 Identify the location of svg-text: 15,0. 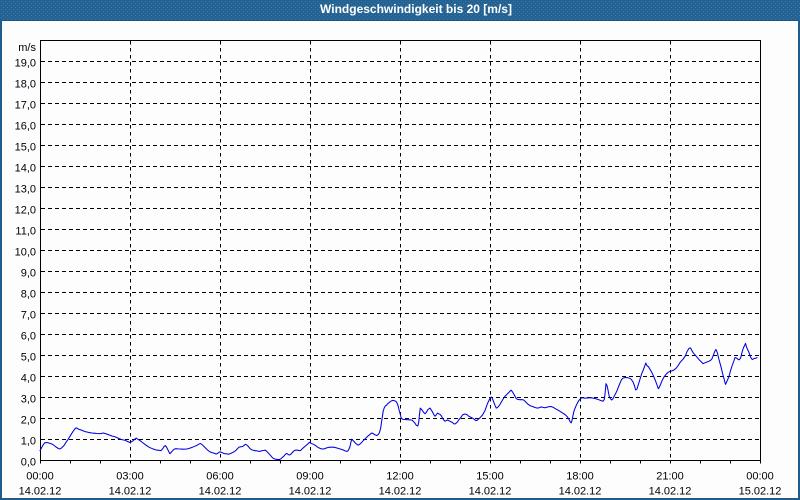
(25, 148).